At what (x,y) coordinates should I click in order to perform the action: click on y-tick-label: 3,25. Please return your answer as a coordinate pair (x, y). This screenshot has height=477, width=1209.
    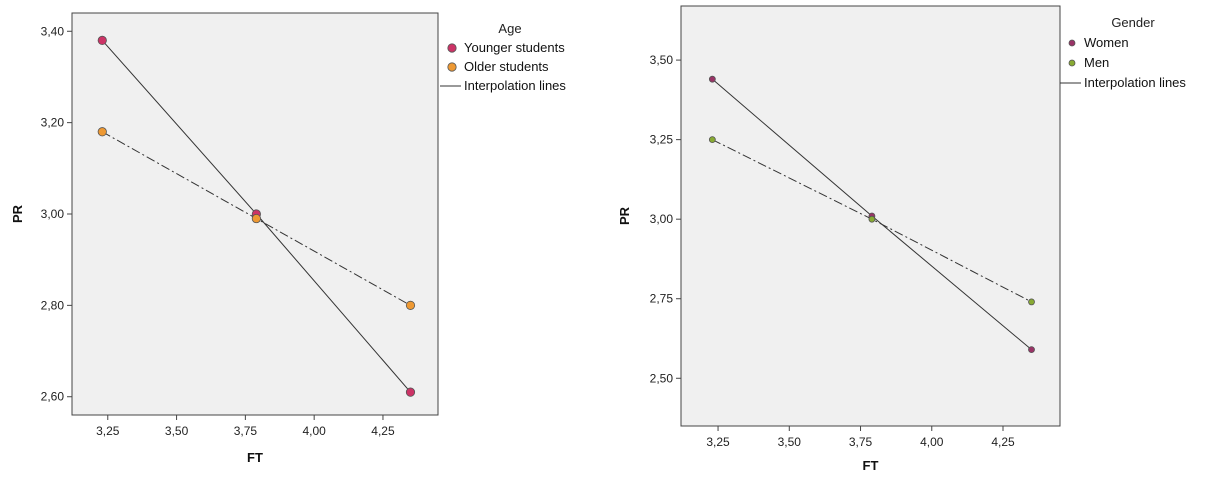
    Looking at the image, I should click on (662, 140).